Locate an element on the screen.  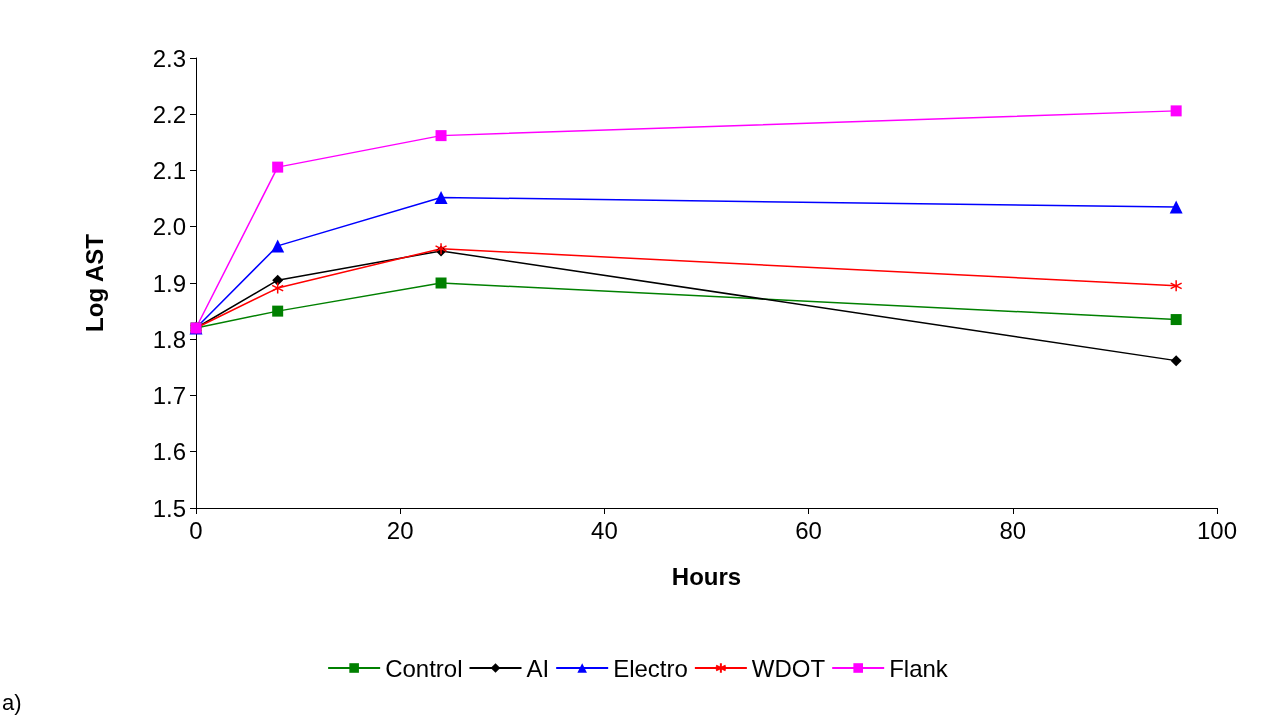
x-tick-label: 80 is located at coordinates (1013, 530).